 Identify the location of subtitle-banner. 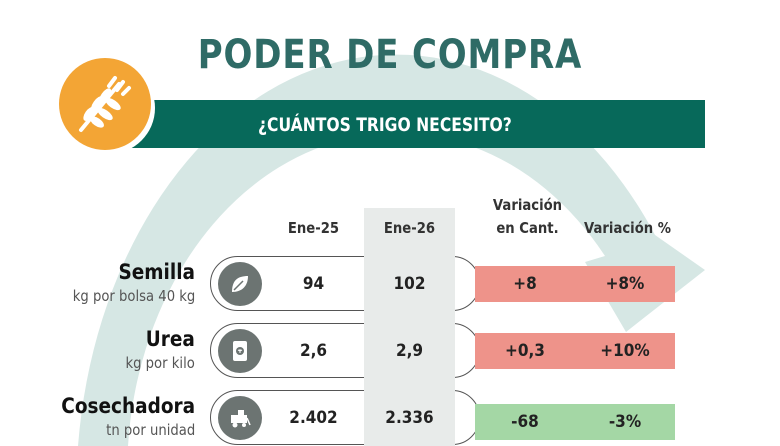
(416, 124).